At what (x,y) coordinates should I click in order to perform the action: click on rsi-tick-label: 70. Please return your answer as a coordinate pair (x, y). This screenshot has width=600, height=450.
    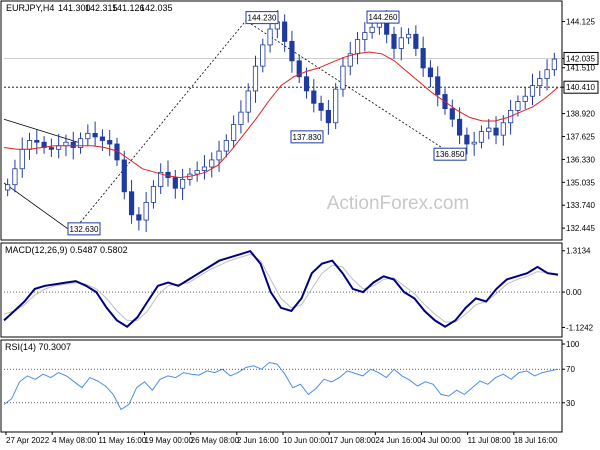
    Looking at the image, I should click on (570, 369).